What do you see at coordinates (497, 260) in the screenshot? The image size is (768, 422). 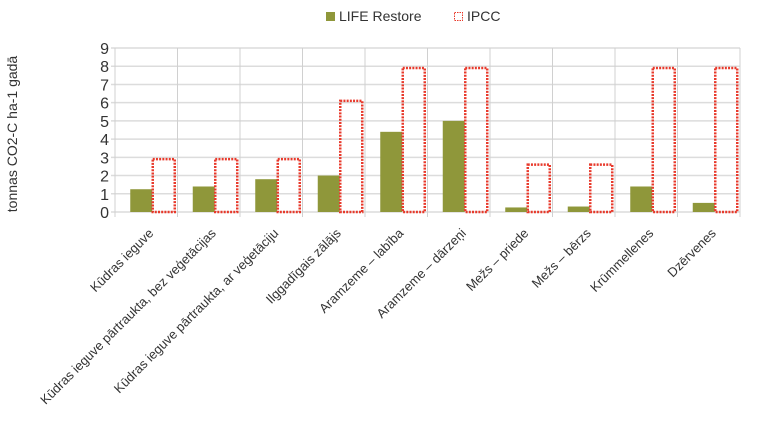 I see `x-tick-label: Mežs – priede` at bounding box center [497, 260].